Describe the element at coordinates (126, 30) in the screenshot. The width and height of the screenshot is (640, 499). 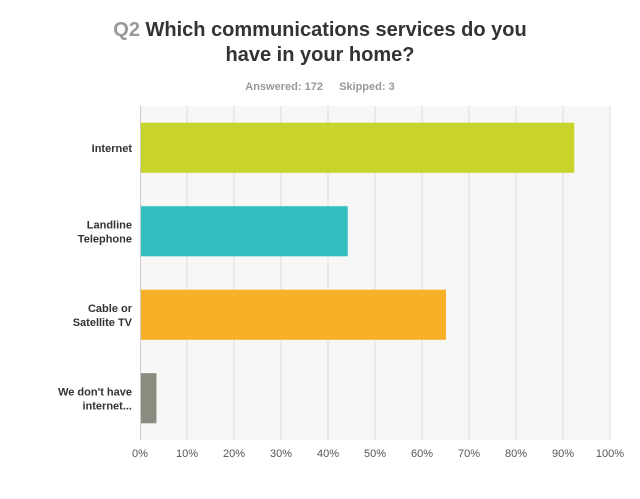
I see `question-number: Q2` at that location.